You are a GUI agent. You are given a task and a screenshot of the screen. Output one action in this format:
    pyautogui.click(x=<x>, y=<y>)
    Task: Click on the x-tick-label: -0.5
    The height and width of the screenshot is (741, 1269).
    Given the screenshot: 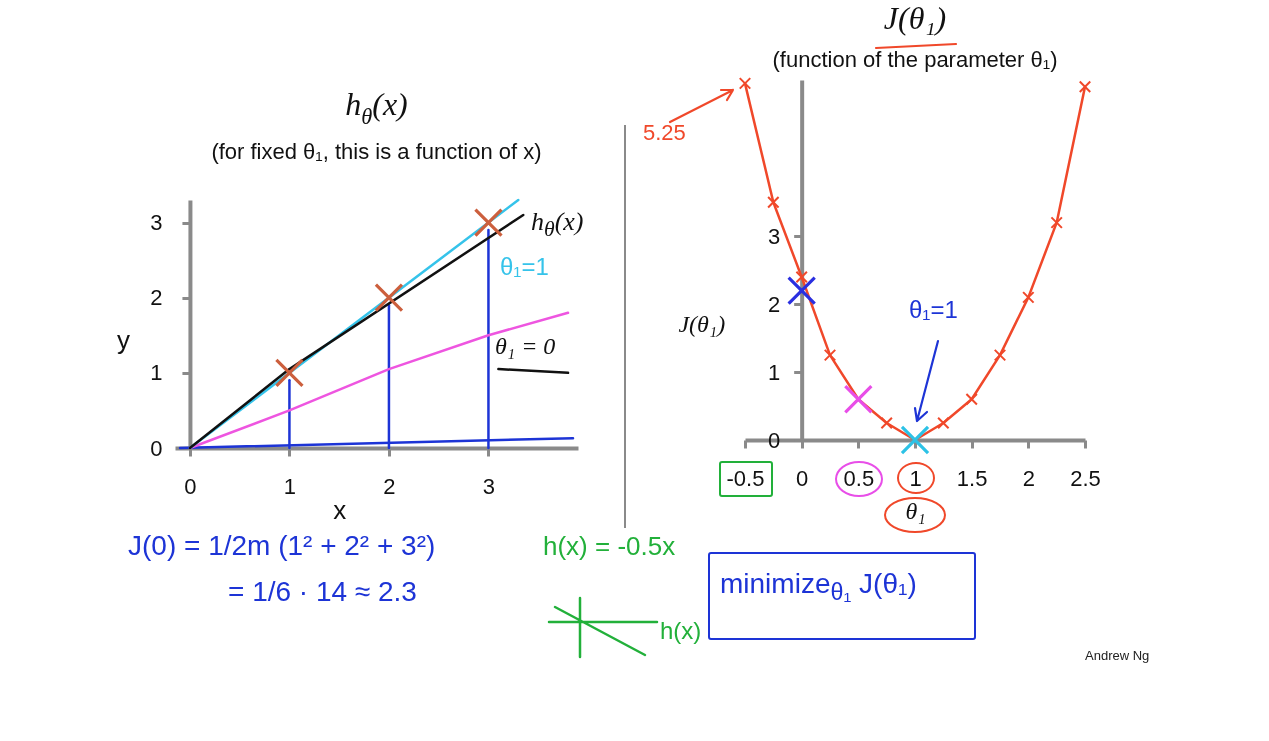 What is the action you would take?
    pyautogui.click(x=745, y=478)
    